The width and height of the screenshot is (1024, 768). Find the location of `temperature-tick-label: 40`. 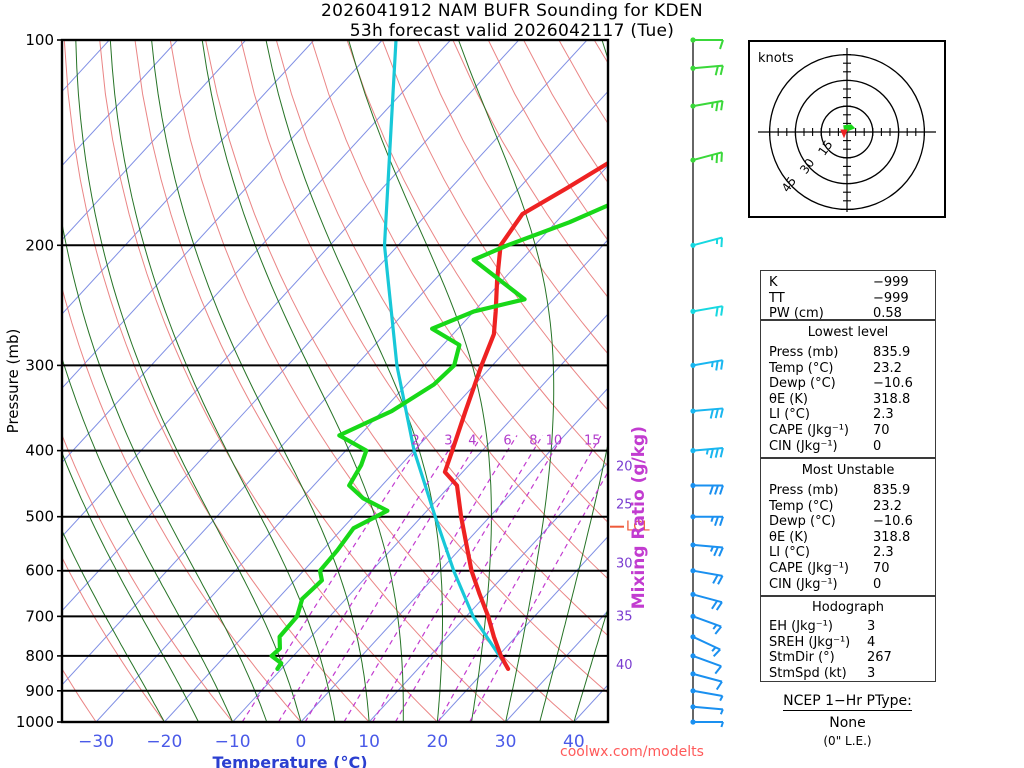

temperature-tick-label: 40 is located at coordinates (574, 742).